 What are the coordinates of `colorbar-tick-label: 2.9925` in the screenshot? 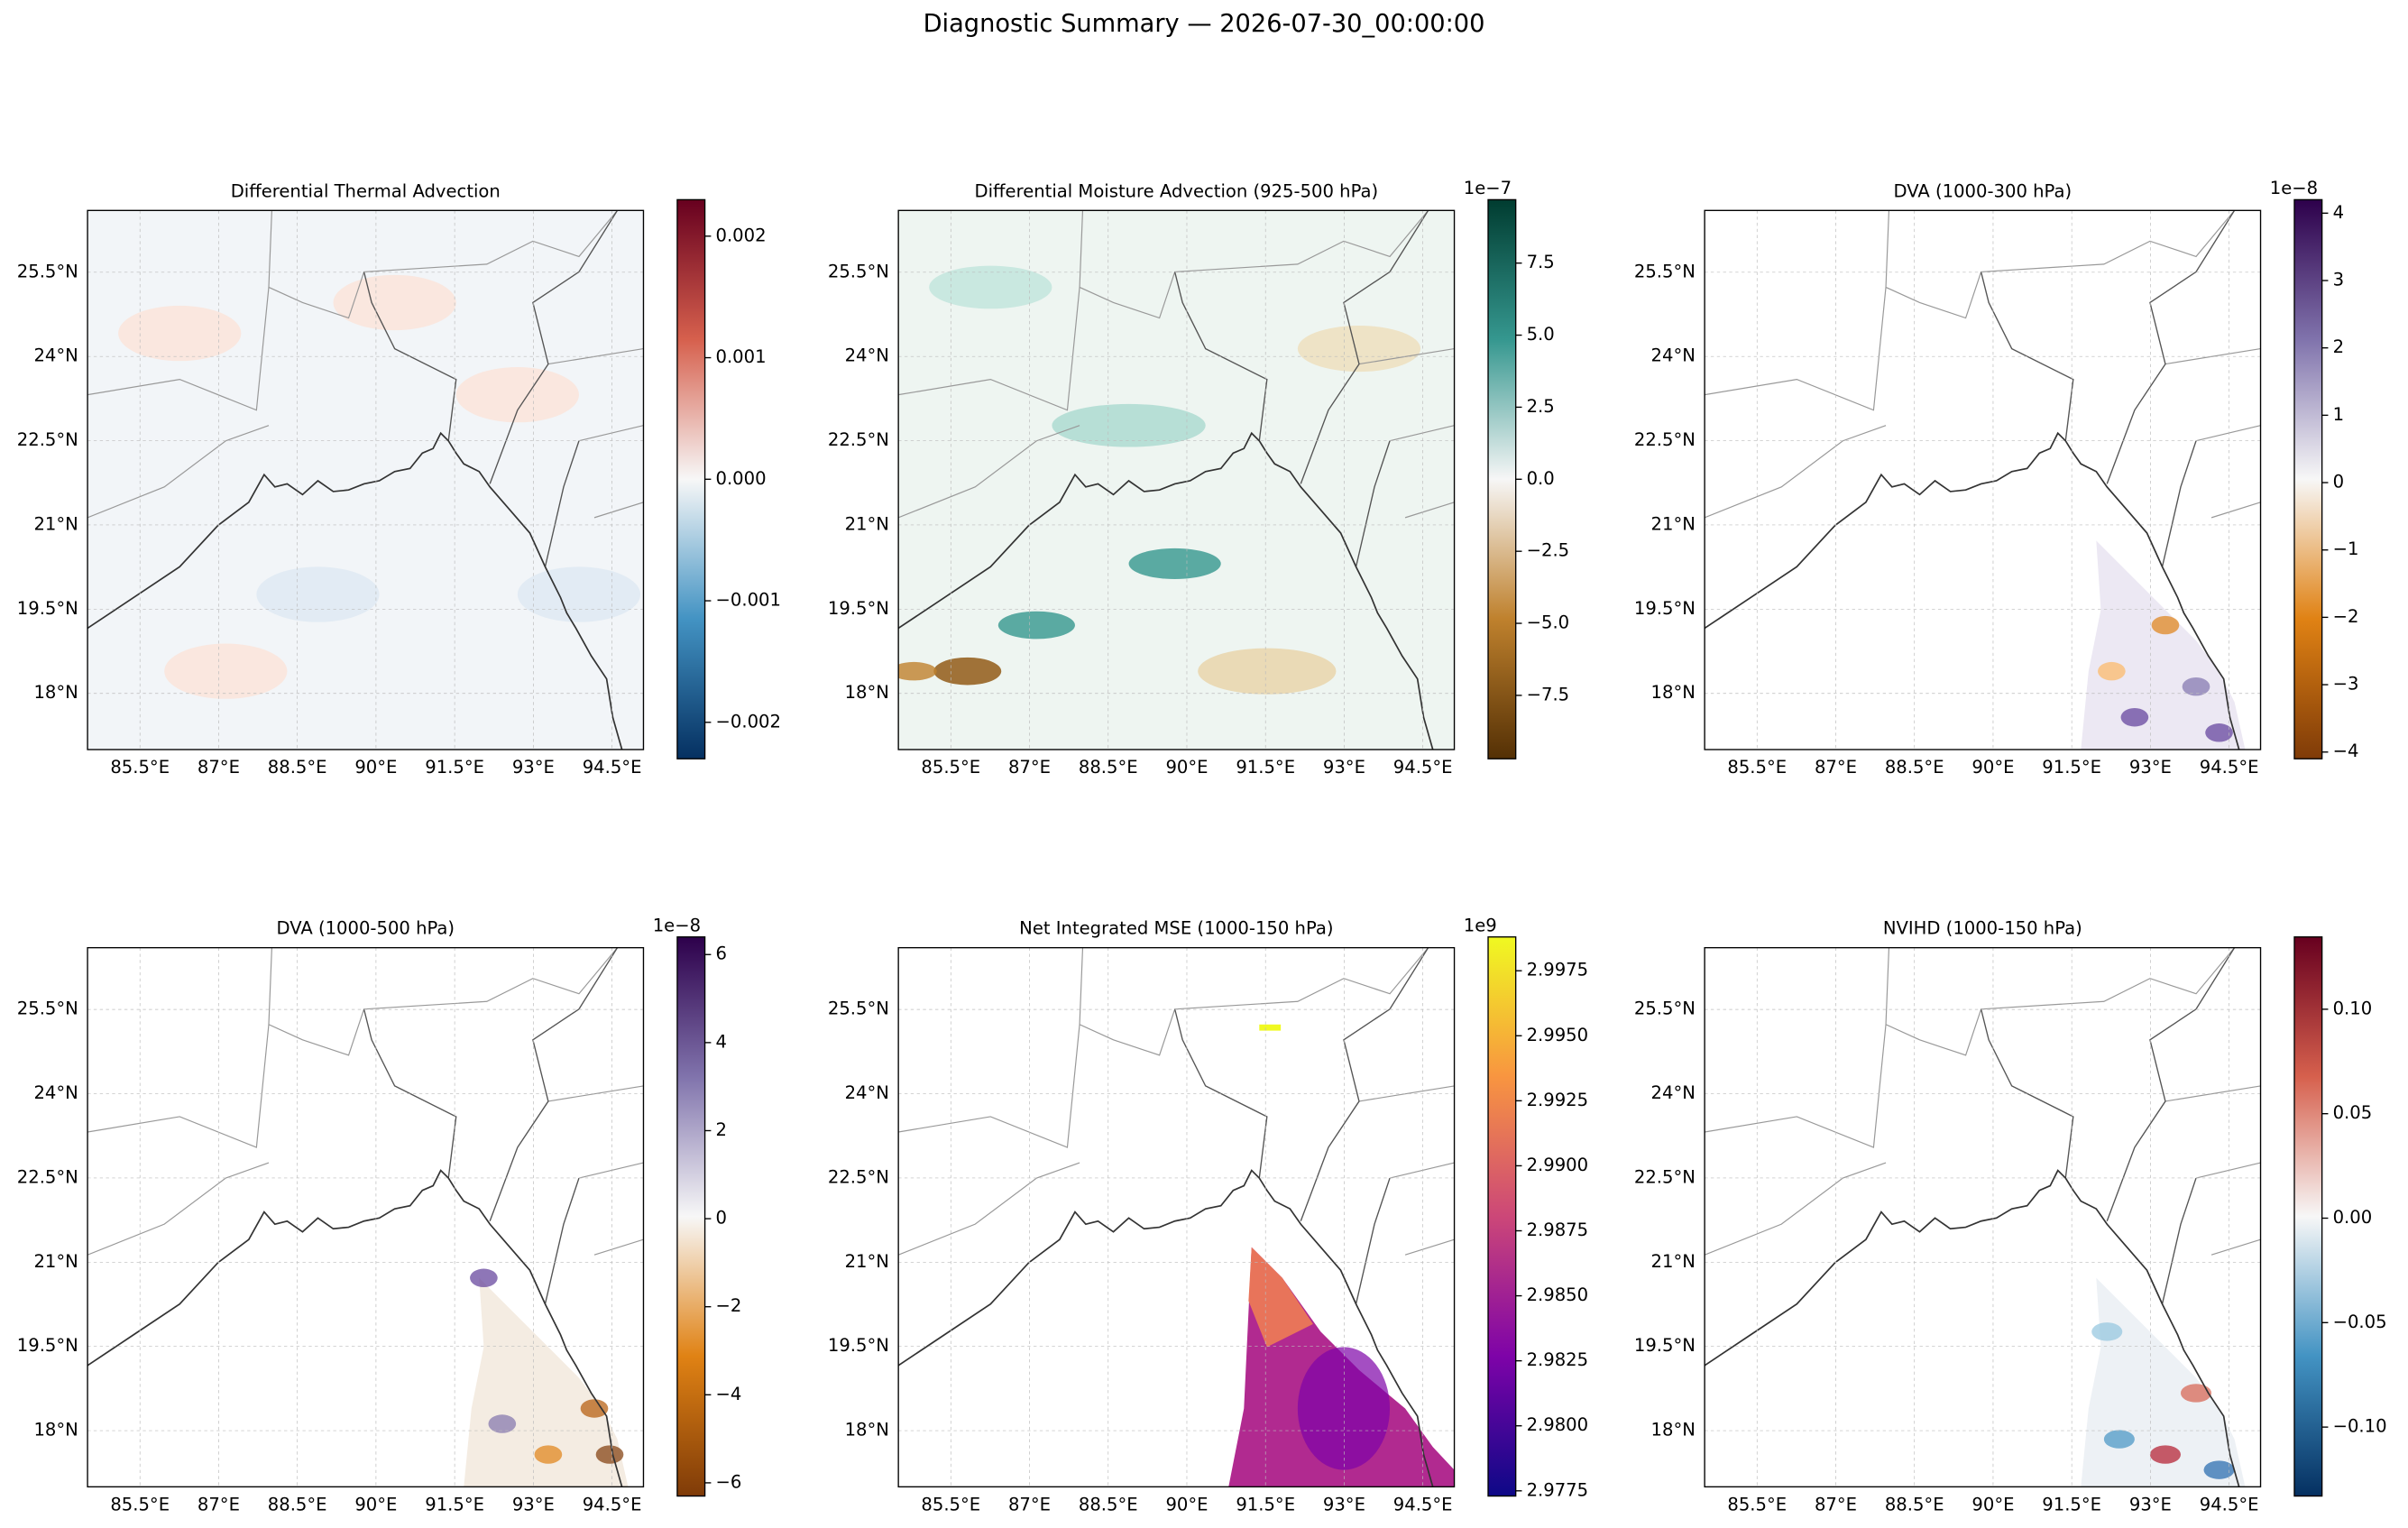 It's located at (1558, 1100).